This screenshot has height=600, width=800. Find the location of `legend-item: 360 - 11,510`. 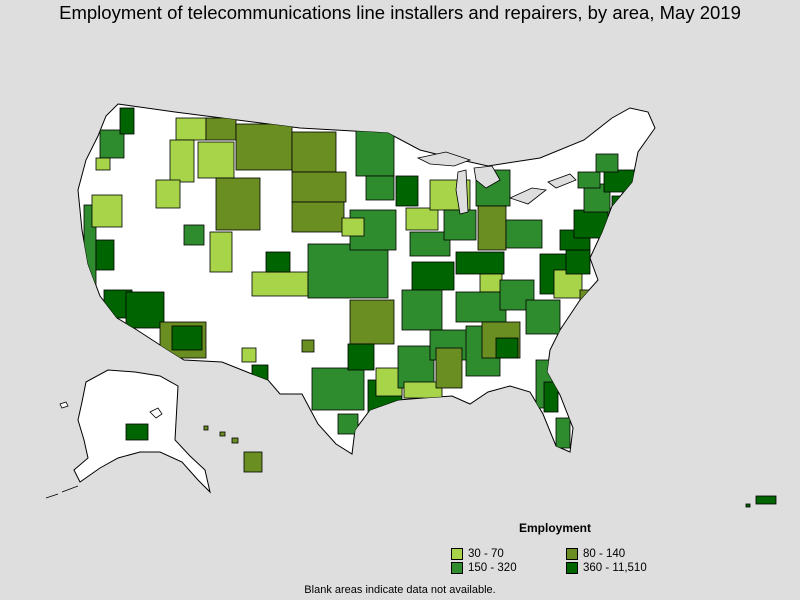

legend-item: 360 - 11,510 is located at coordinates (606, 568).